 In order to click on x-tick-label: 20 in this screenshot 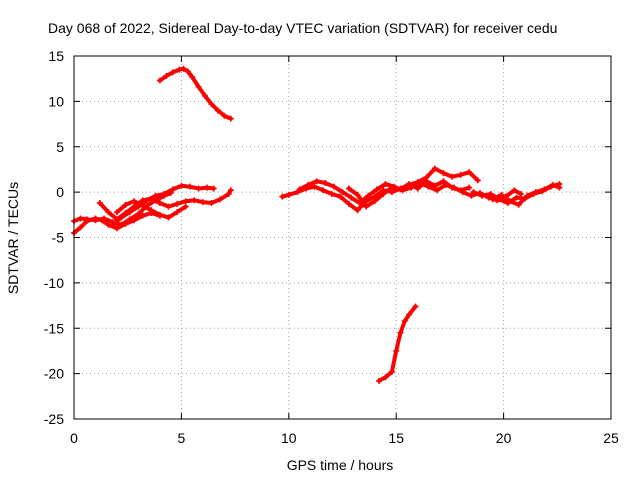, I will do `click(504, 438)`.